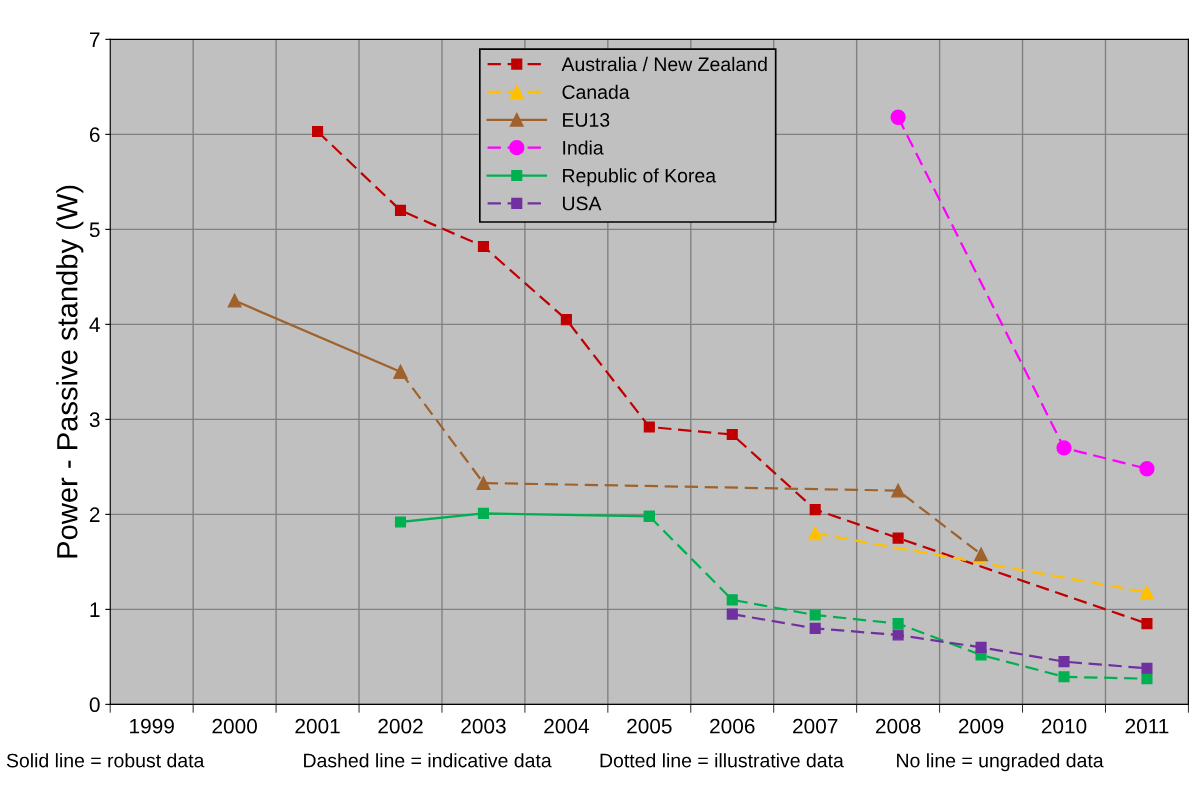 This screenshot has width=1198, height=787. Describe the element at coordinates (94, 39) in the screenshot. I see `y-tick-label: 7` at that location.